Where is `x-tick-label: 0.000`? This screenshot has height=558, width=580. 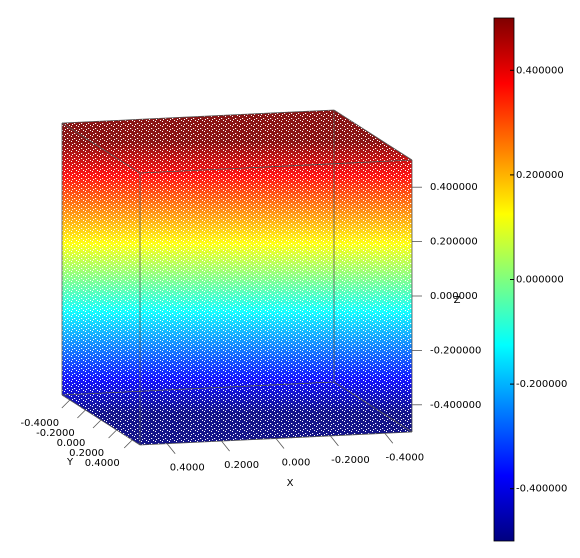 x-tick-label: 0.000 is located at coordinates (296, 463).